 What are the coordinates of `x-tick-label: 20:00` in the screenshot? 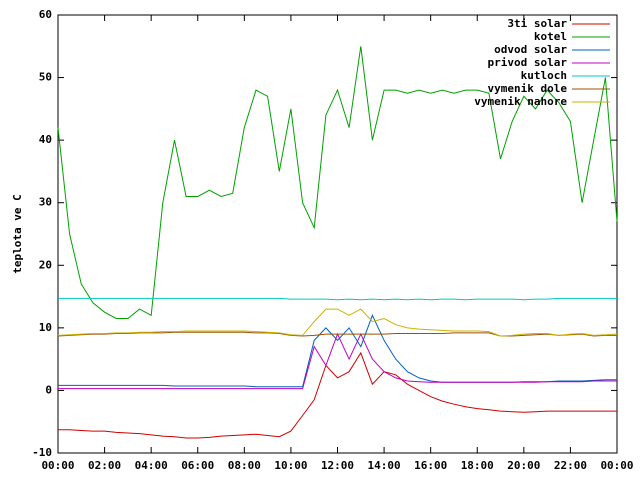 It's located at (523, 465).